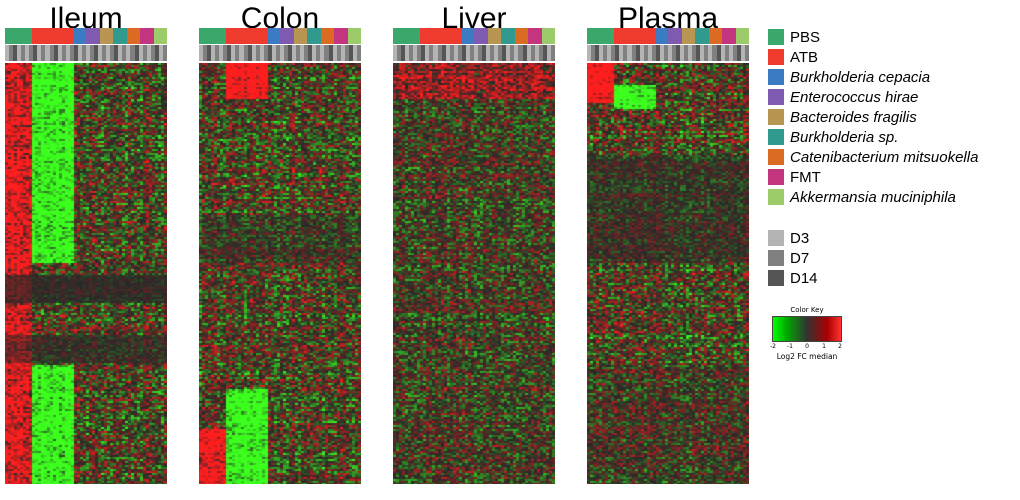 The height and width of the screenshot is (500, 1020). What do you see at coordinates (873, 197) in the screenshot?
I see `legend-label: Akkermansia muciniphila` at bounding box center [873, 197].